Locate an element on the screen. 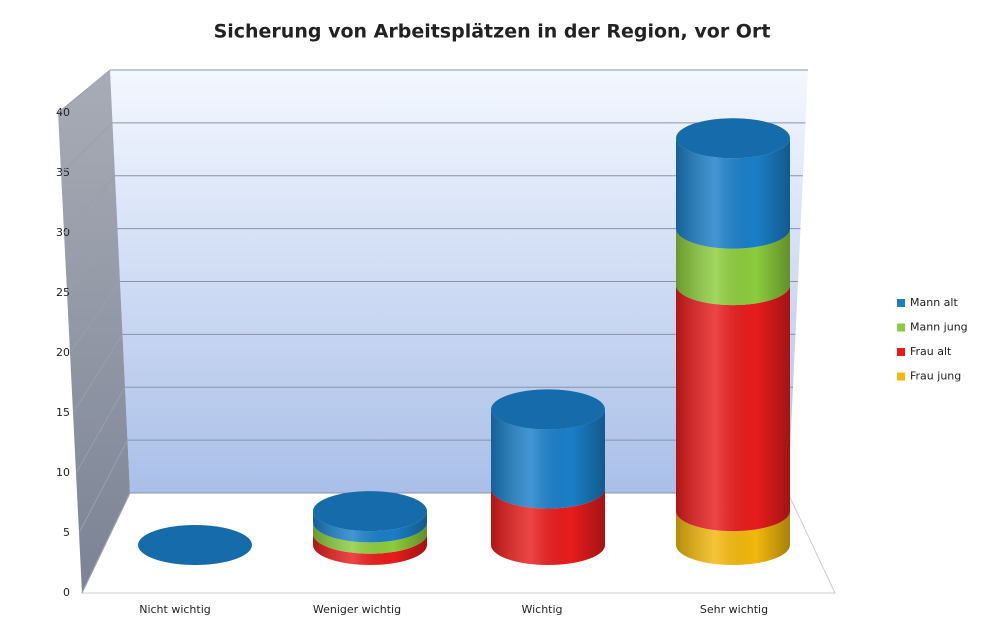 The width and height of the screenshot is (985, 639). x-tick-label: Sehr wichtig is located at coordinates (734, 609).